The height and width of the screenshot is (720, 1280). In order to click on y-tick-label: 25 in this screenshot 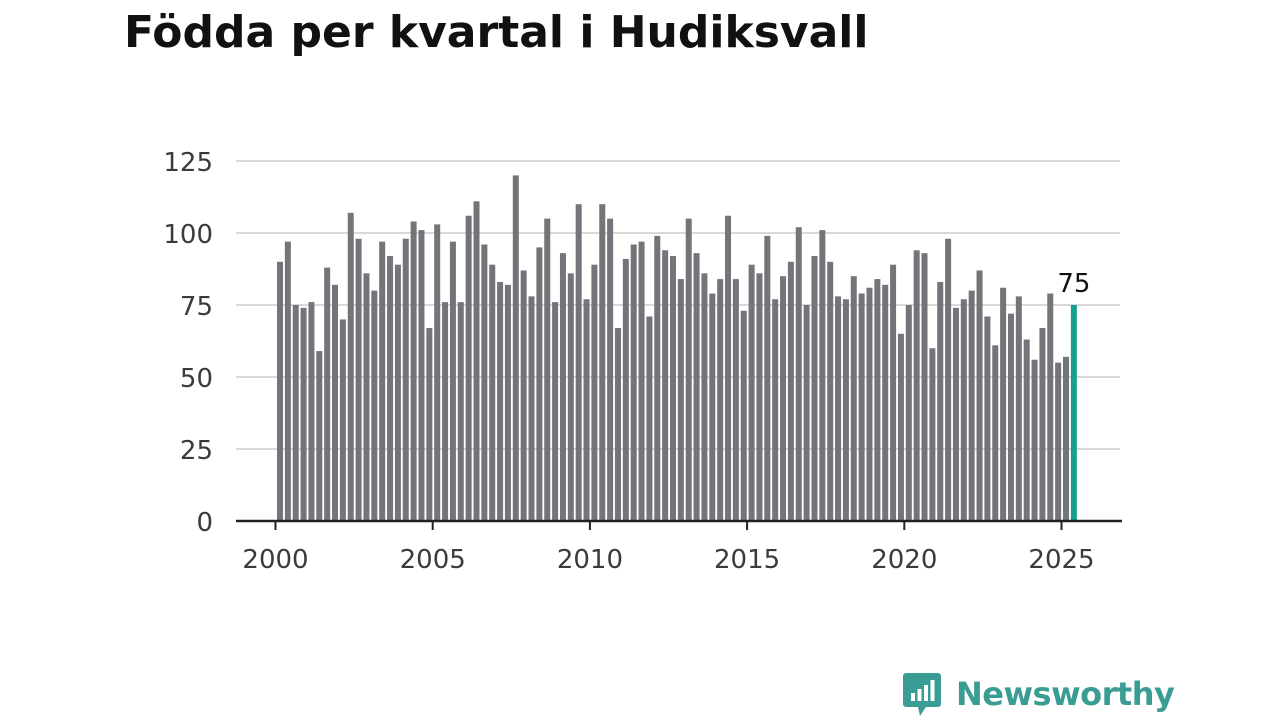, I will do `click(196, 451)`.